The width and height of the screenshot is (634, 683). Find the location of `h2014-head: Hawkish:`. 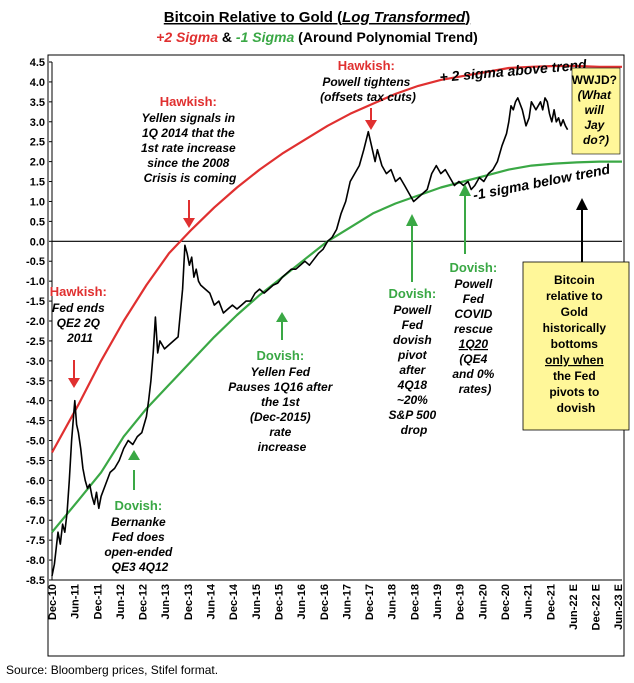

h2014-head: Hawkish: is located at coordinates (188, 101).